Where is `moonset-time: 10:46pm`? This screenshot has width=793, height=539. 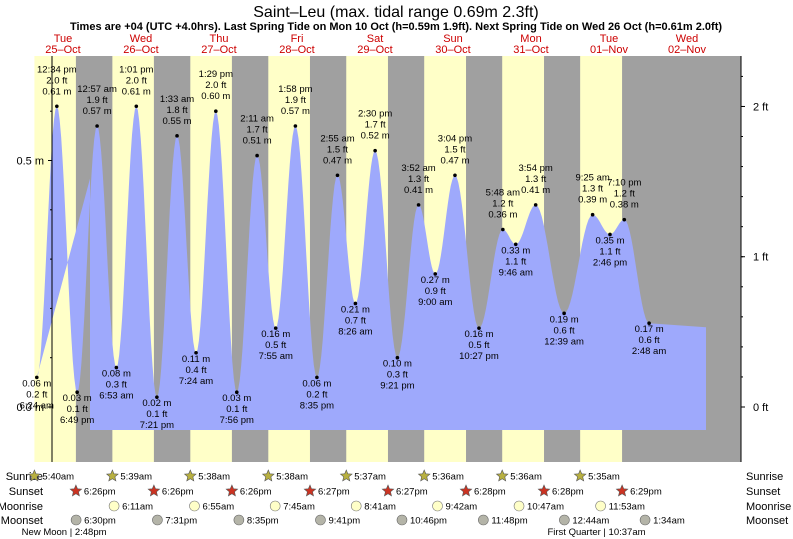 moonset-time: 10:46pm is located at coordinates (428, 521).